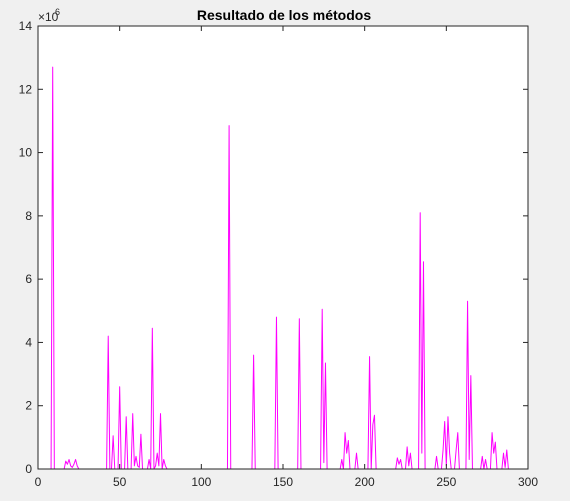 The width and height of the screenshot is (570, 501). I want to click on x-tick-label: 50, so click(120, 482).